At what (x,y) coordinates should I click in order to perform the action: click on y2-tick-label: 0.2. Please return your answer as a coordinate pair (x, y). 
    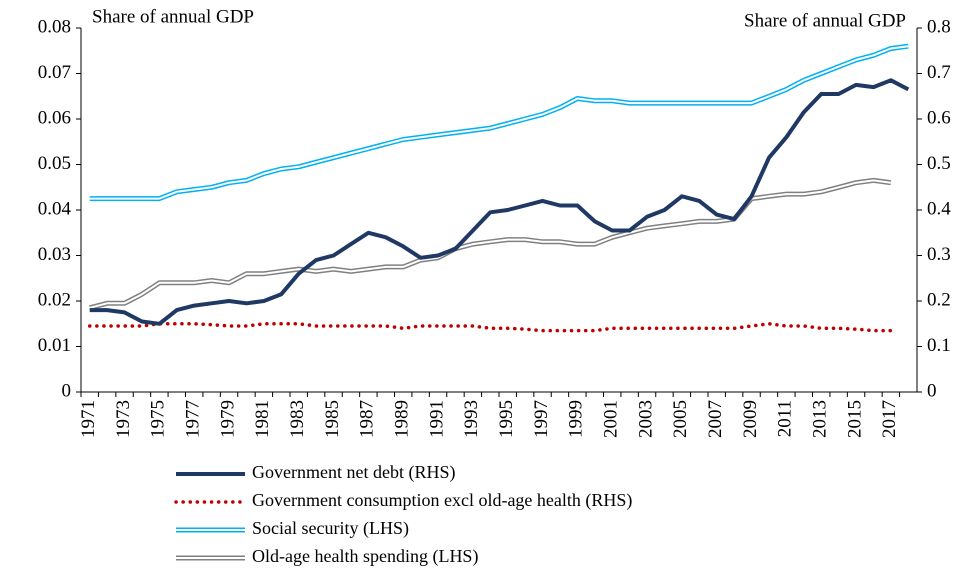
    Looking at the image, I should click on (939, 299).